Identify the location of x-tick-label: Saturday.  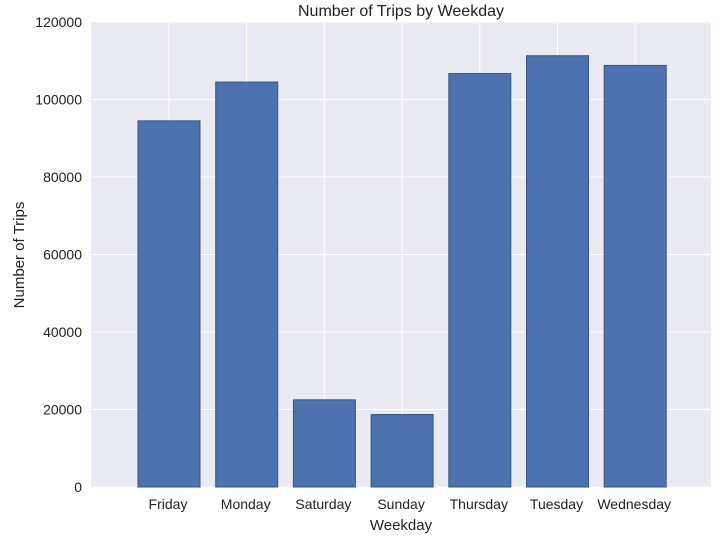
(323, 504).